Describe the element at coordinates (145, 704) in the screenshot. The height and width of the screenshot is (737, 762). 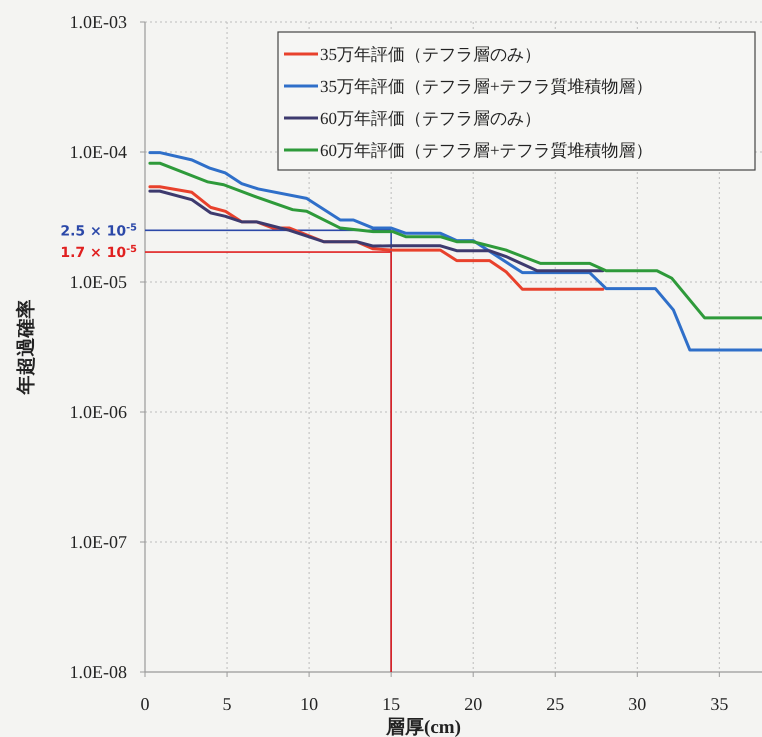
I see `x-tick-label: 0` at that location.